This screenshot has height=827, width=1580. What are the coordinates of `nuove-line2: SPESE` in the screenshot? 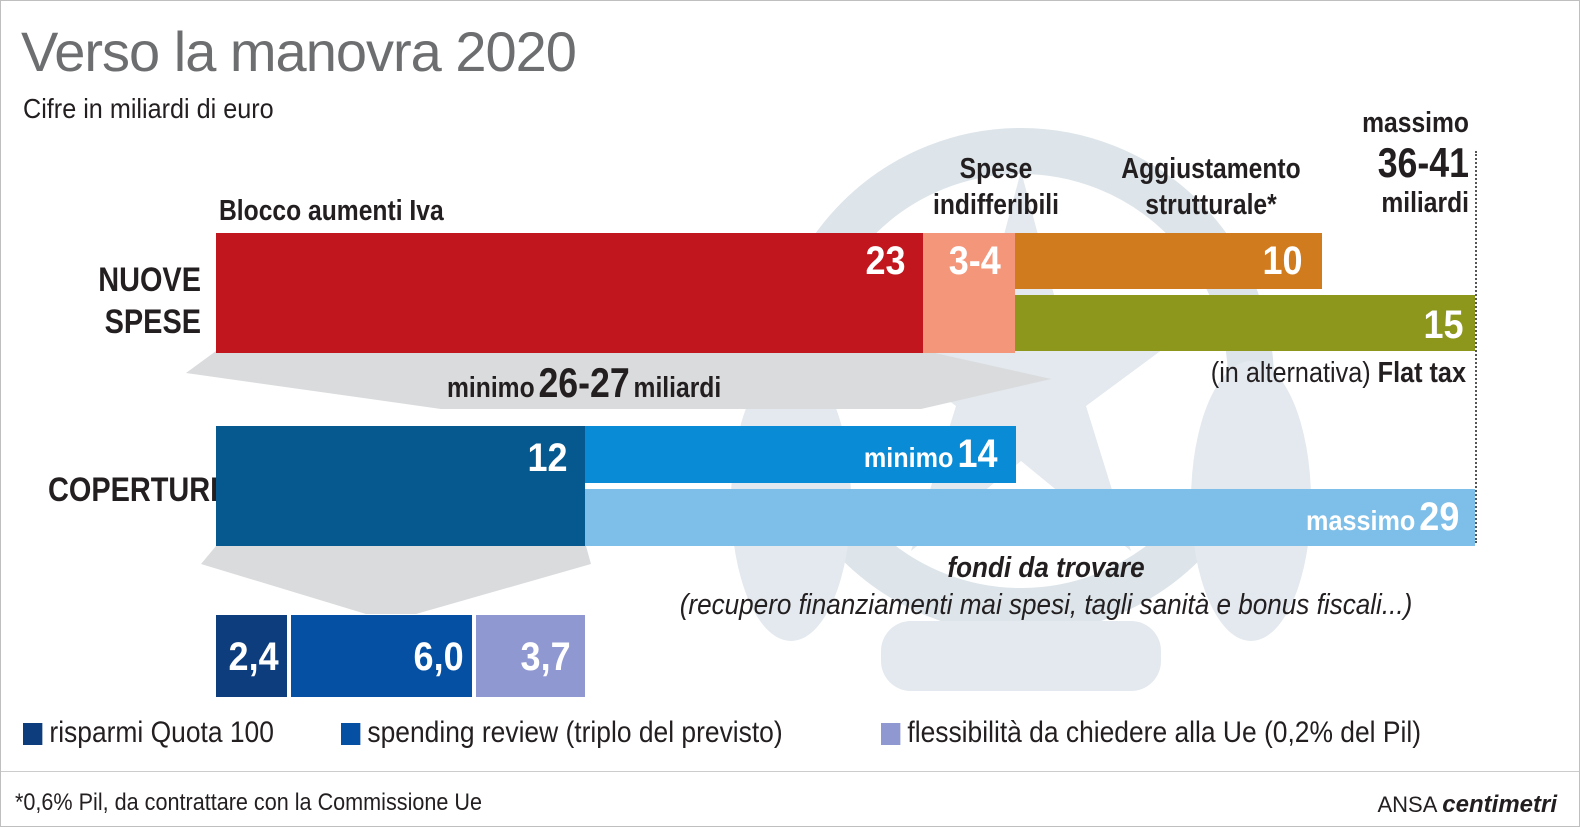 It's located at (152, 322).